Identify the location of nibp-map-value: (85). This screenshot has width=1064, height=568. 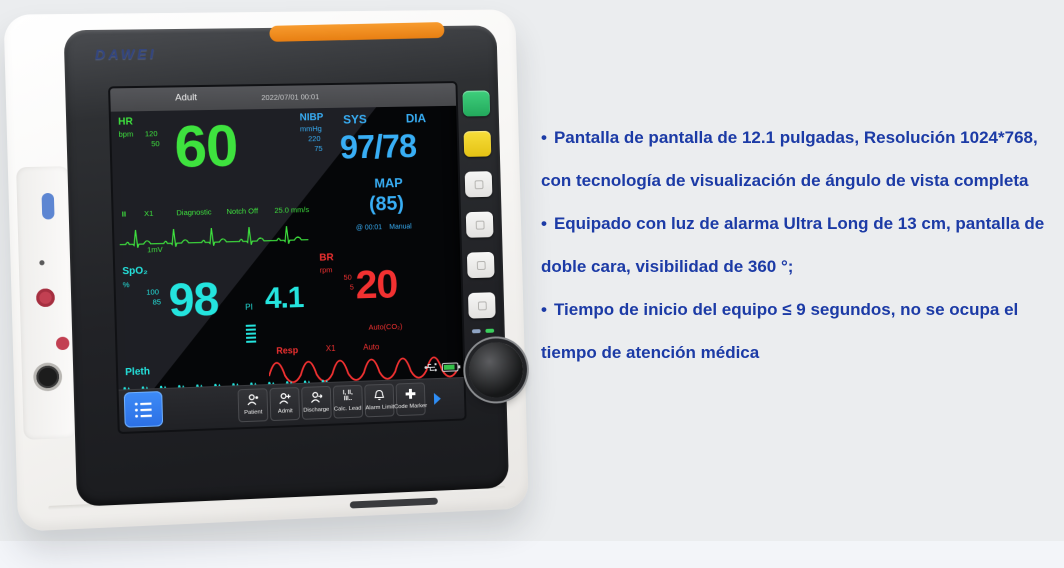
(386, 204).